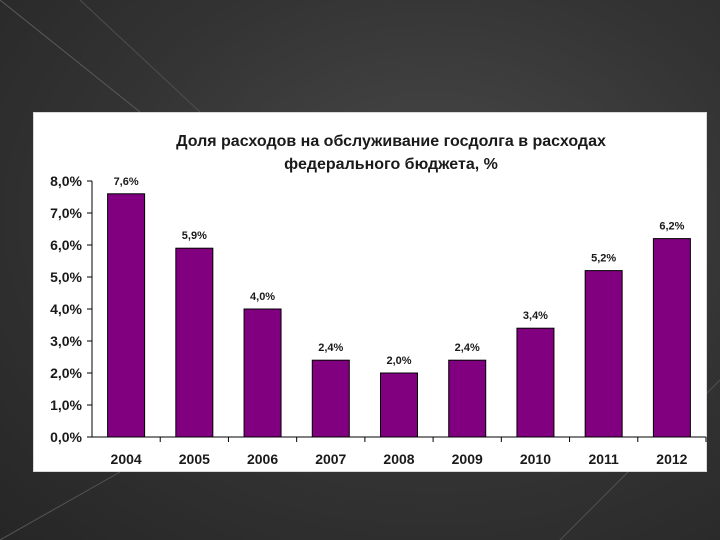  Describe the element at coordinates (671, 338) in the screenshot. I see `bar-2012` at that location.